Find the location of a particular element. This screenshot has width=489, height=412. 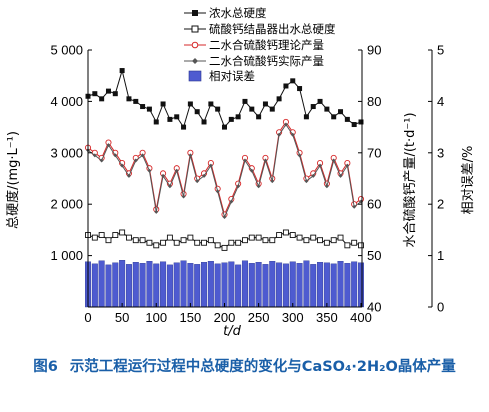

y-right2-tick-label: 3 is located at coordinates (440, 152).